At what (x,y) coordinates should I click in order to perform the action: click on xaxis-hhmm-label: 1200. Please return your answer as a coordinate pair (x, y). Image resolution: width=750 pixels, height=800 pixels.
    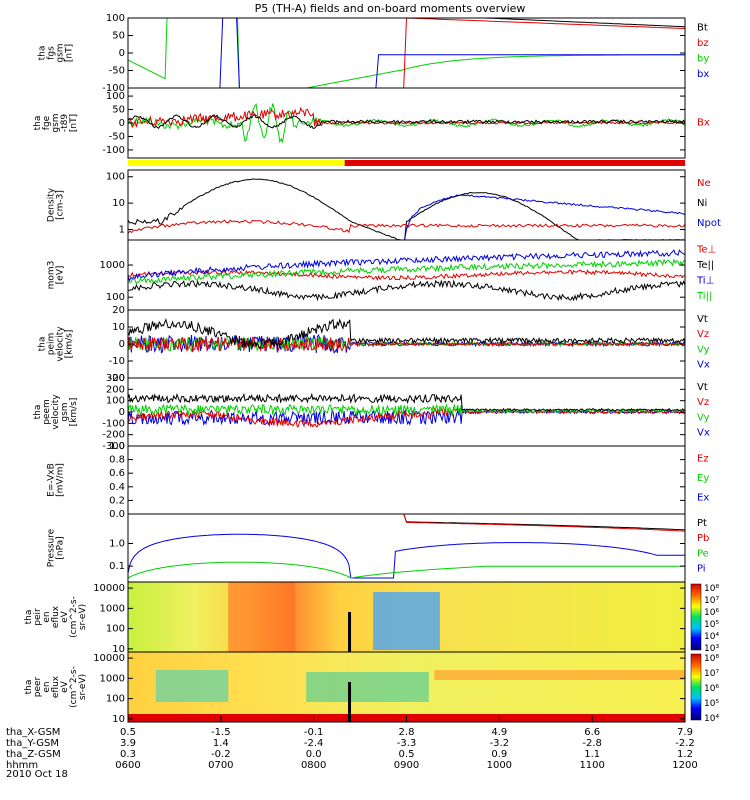
    Looking at the image, I should click on (684, 765).